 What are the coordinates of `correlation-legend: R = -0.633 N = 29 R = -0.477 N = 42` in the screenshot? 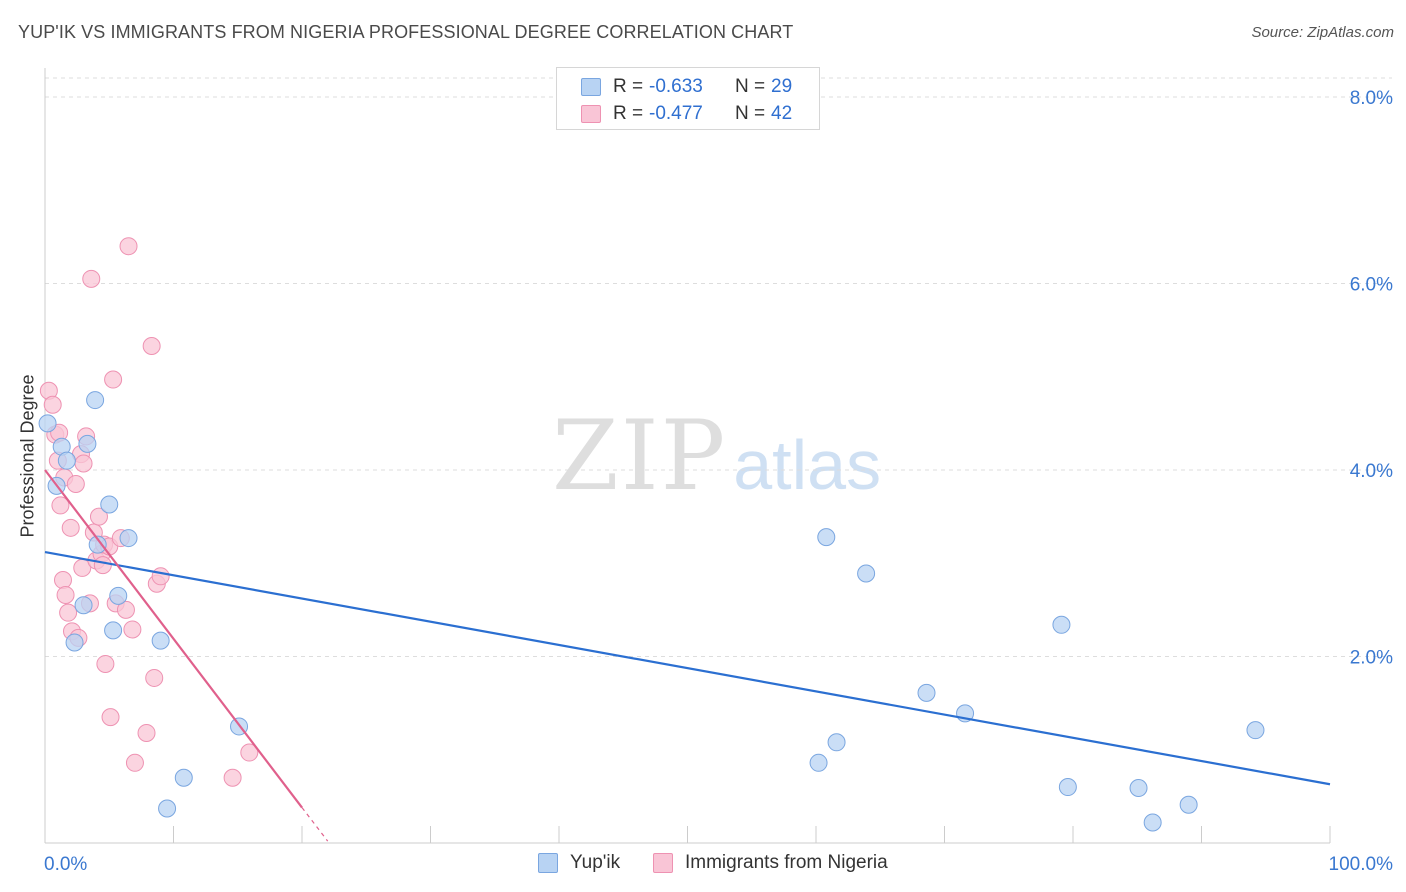 It's located at (688, 98).